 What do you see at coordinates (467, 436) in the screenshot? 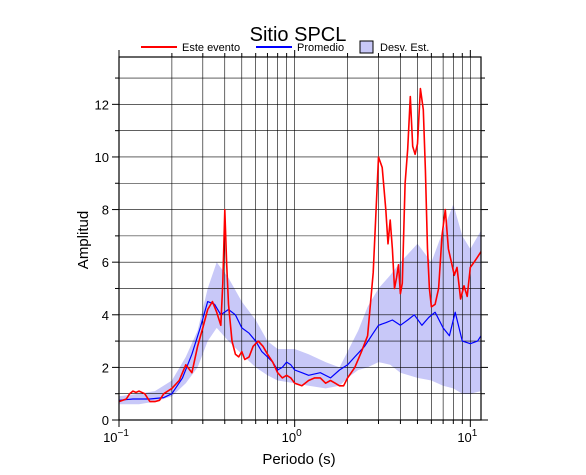
I see `x-tick-label: 10¹` at bounding box center [467, 436].